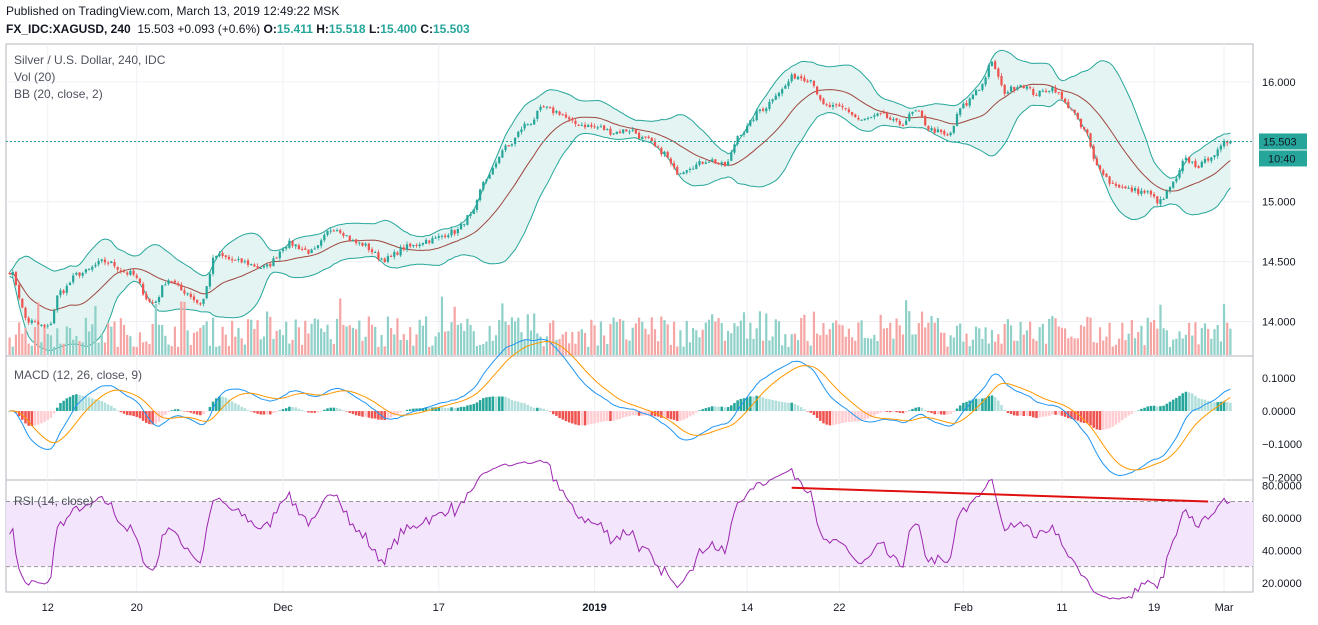  I want to click on time-tick-label: 22, so click(839, 608).